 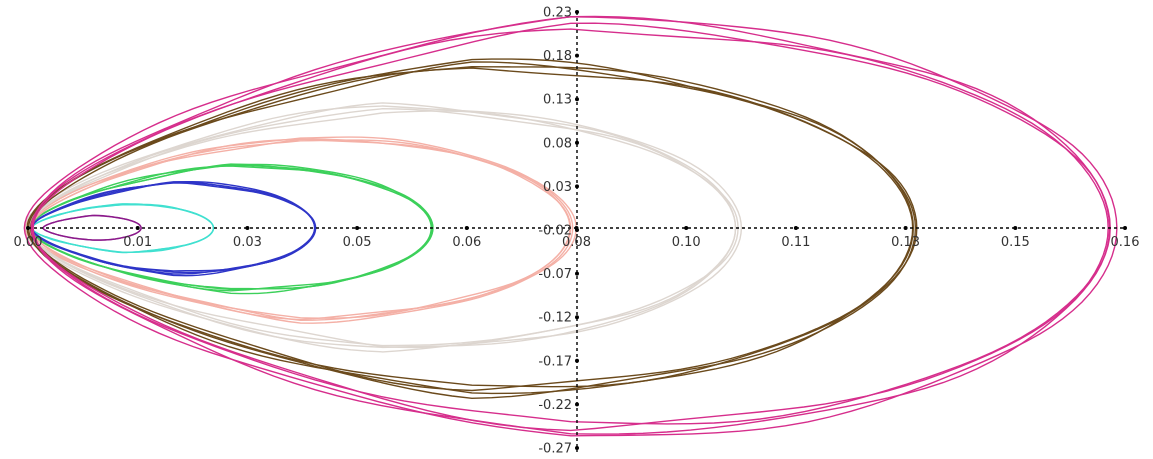 I want to click on y-tick-label: 0.08, so click(x=557, y=143).